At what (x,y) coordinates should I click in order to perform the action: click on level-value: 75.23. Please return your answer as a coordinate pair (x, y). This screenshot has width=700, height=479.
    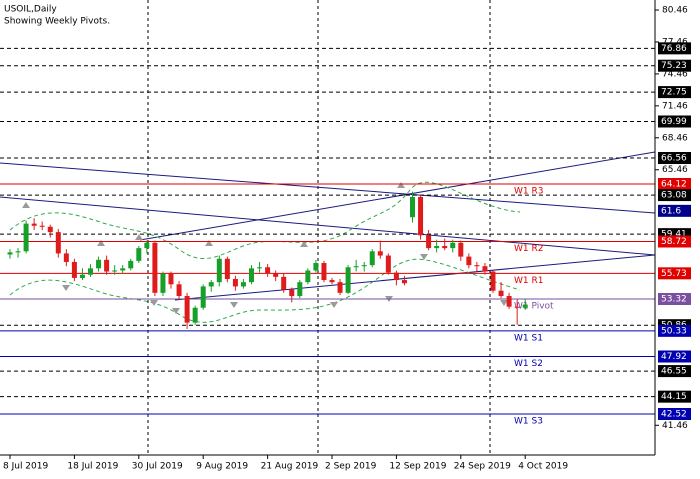
    Looking at the image, I should click on (674, 66).